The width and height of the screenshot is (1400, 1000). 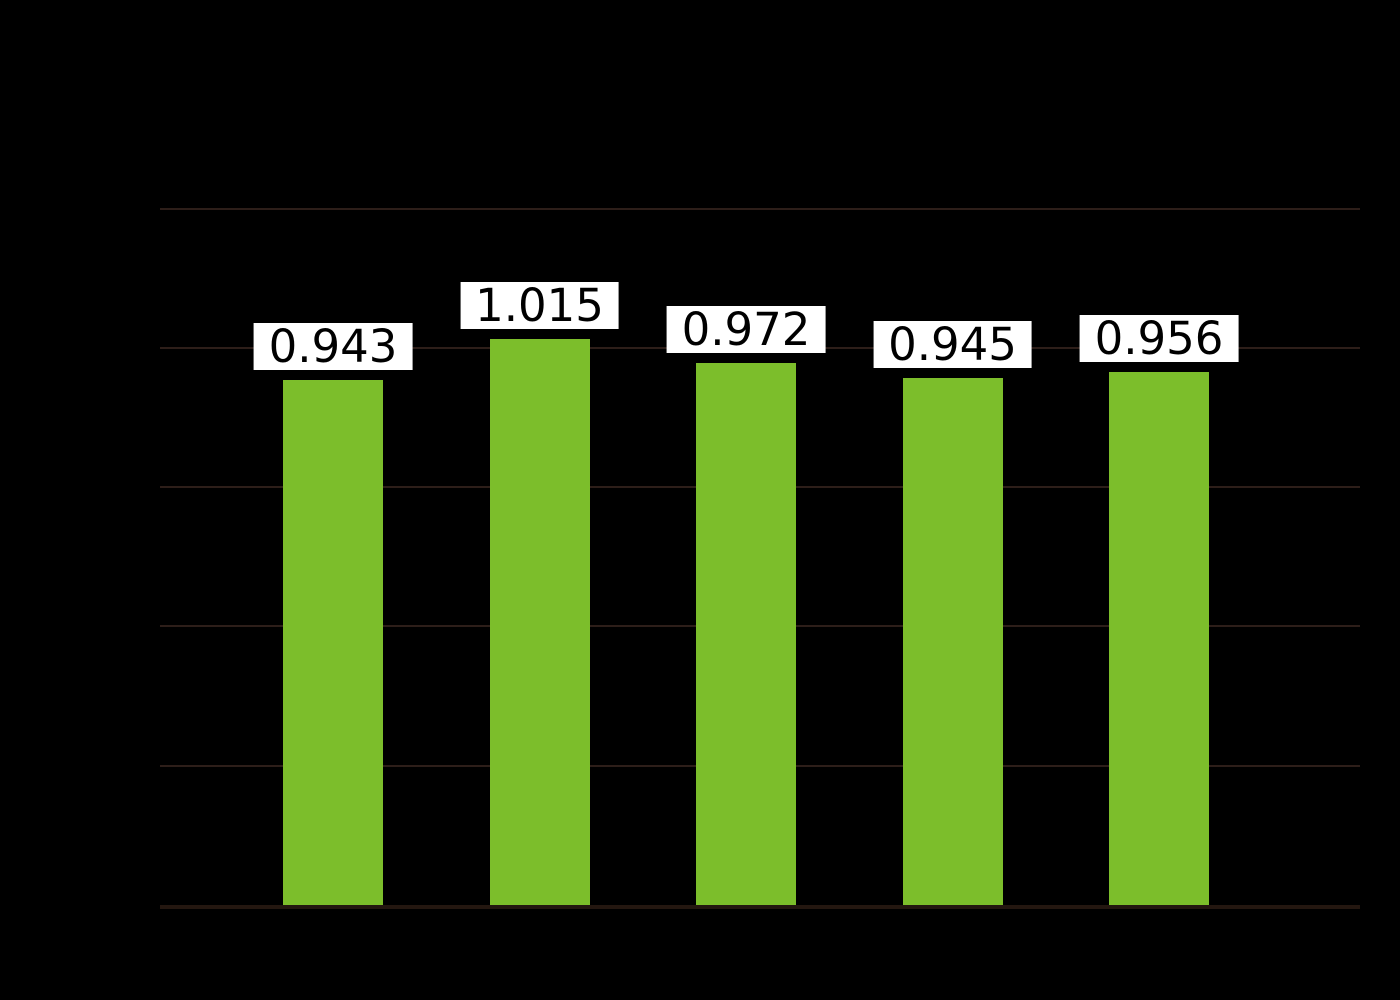 I want to click on gridline, so click(x=760, y=208).